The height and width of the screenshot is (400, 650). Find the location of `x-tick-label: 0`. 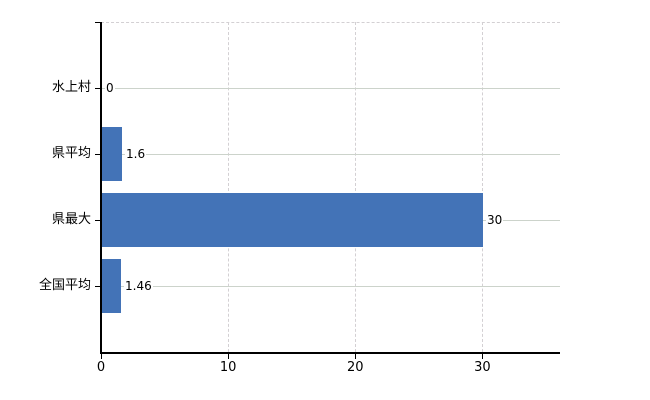

x-tick-label: 0 is located at coordinates (101, 367).